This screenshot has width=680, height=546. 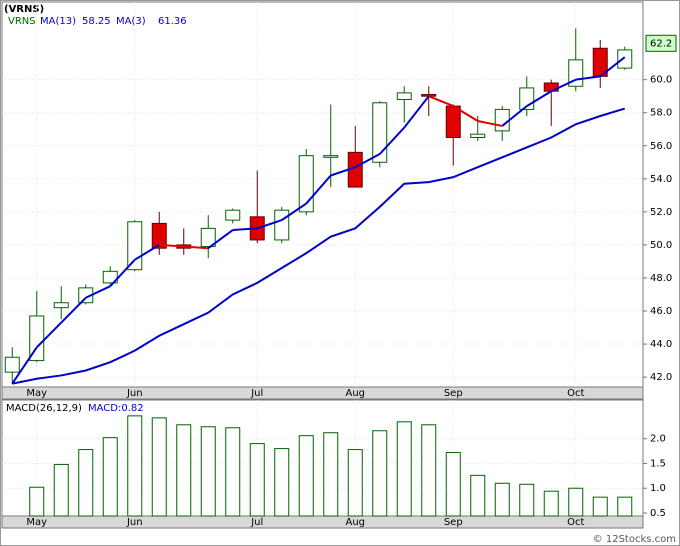 I want to click on legend-name: MA(3), so click(x=131, y=21).